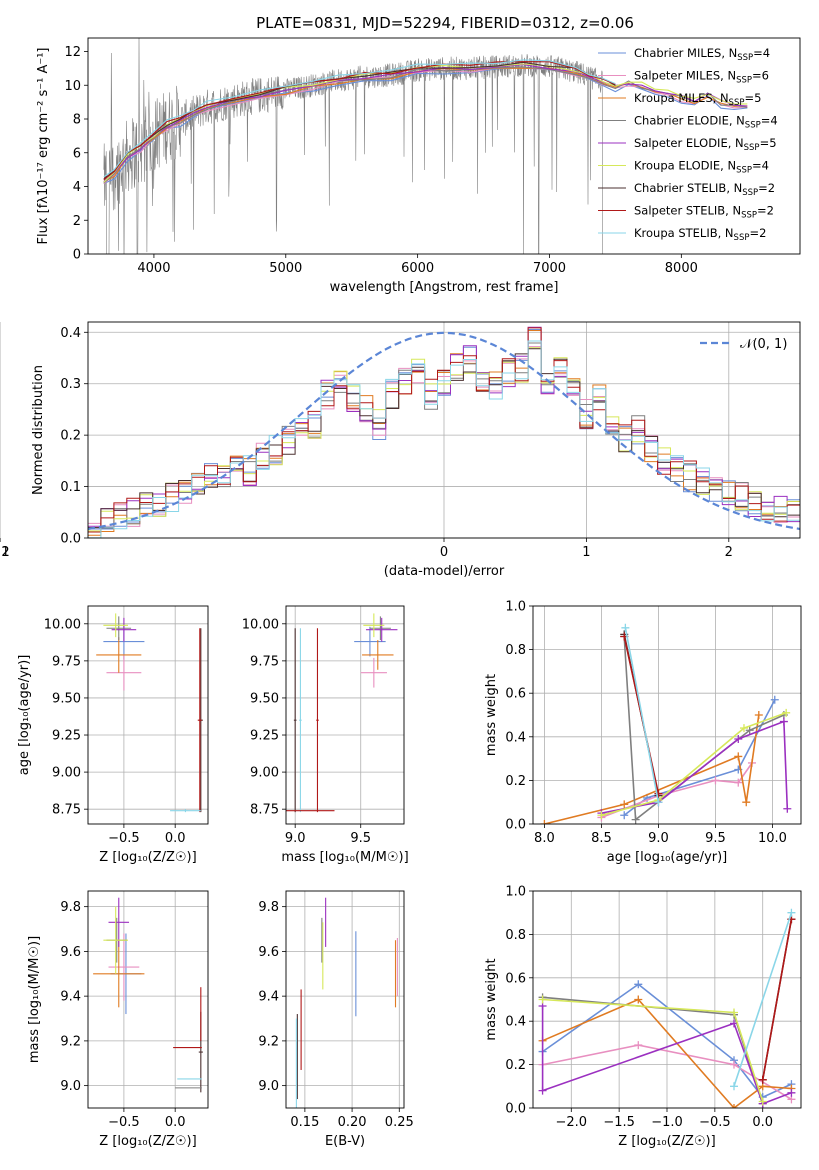  Describe the element at coordinates (685, 166) in the screenshot. I see `legend-label-main: Kroupa ELODIE, N` at that location.